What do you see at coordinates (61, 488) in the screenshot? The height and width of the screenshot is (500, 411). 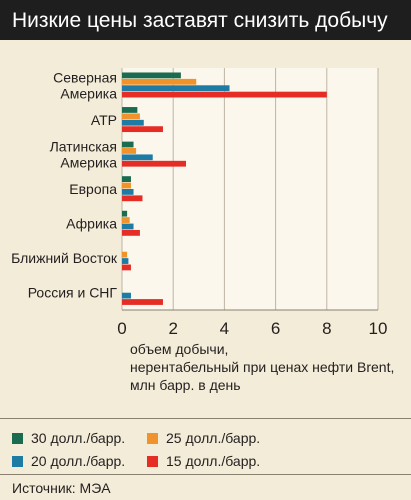 I see `source-note: Источник: МЭА` at bounding box center [61, 488].